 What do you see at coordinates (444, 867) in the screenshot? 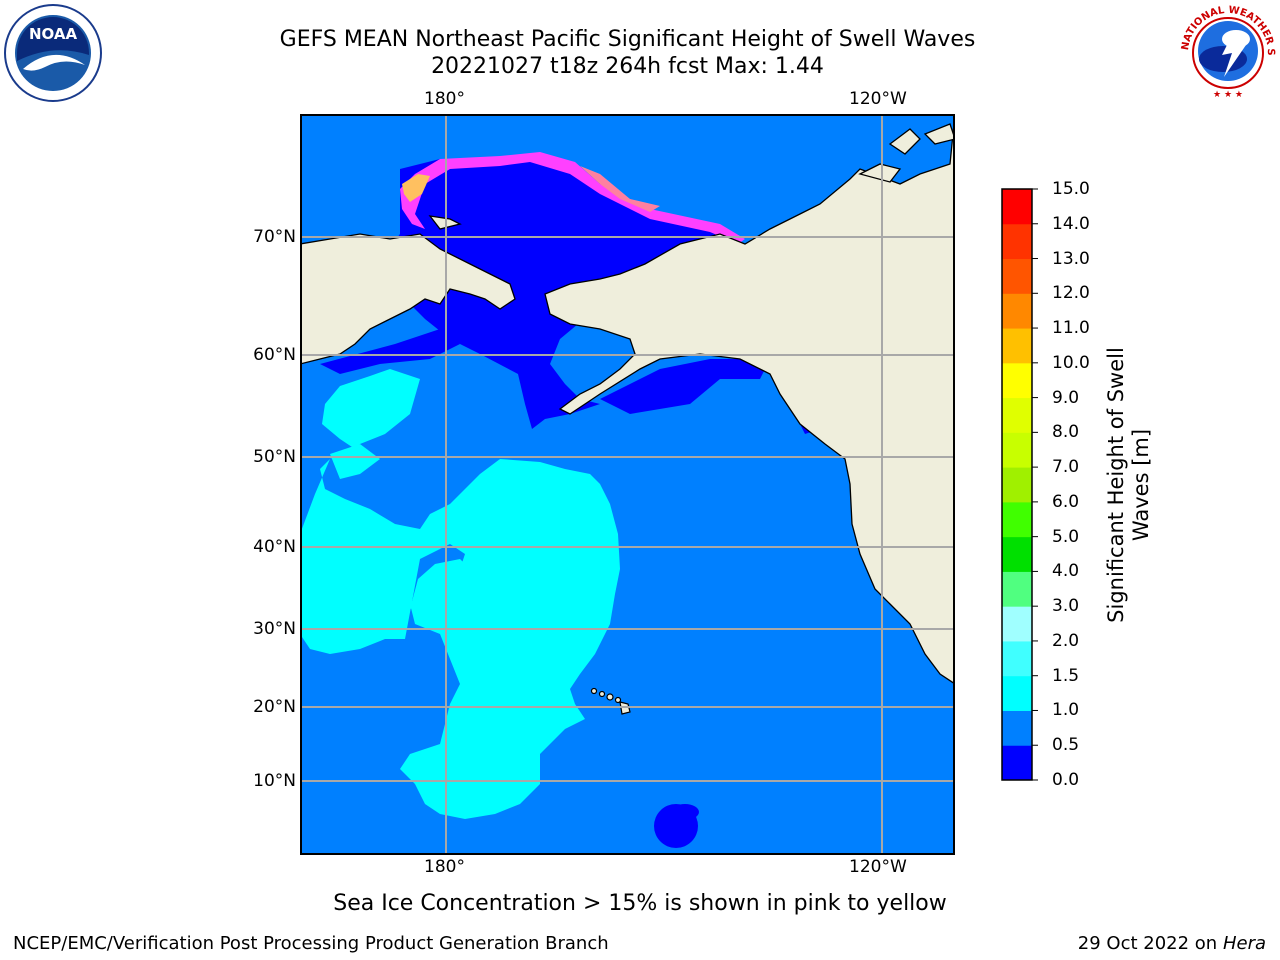
I see `lon-label-bottom-180: 180°` at bounding box center [444, 867].